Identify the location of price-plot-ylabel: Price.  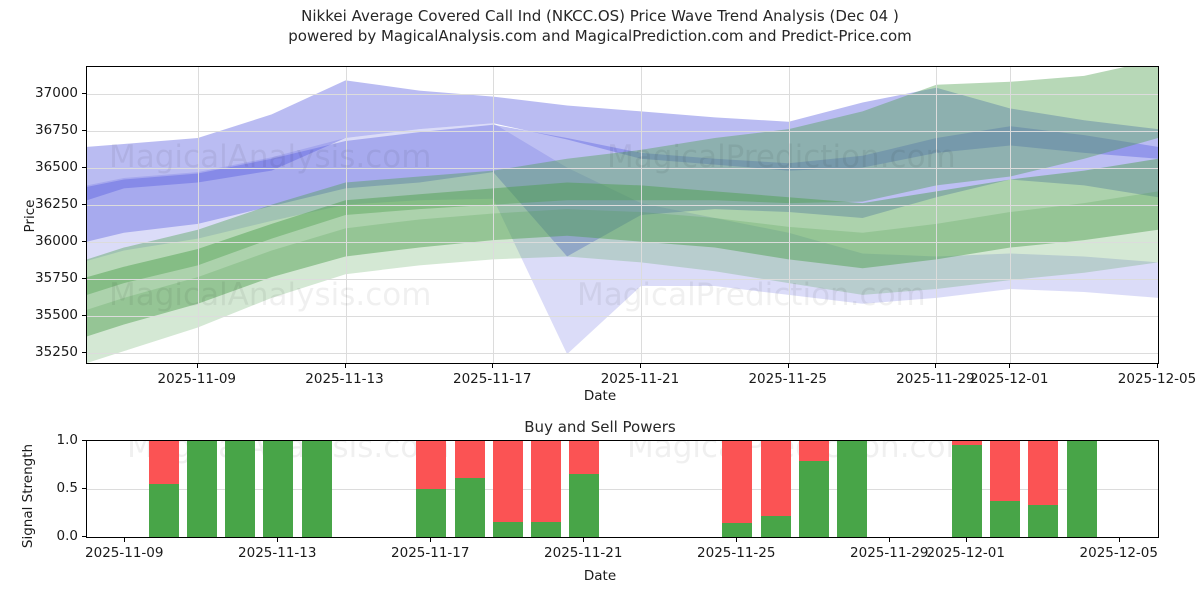
(30, 216).